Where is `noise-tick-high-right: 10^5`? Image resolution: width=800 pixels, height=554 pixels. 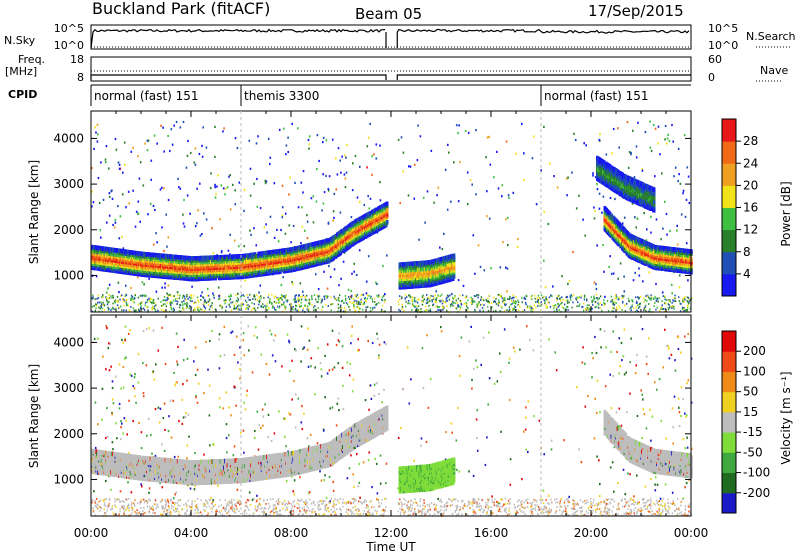 noise-tick-high-right: 10^5 is located at coordinates (723, 28).